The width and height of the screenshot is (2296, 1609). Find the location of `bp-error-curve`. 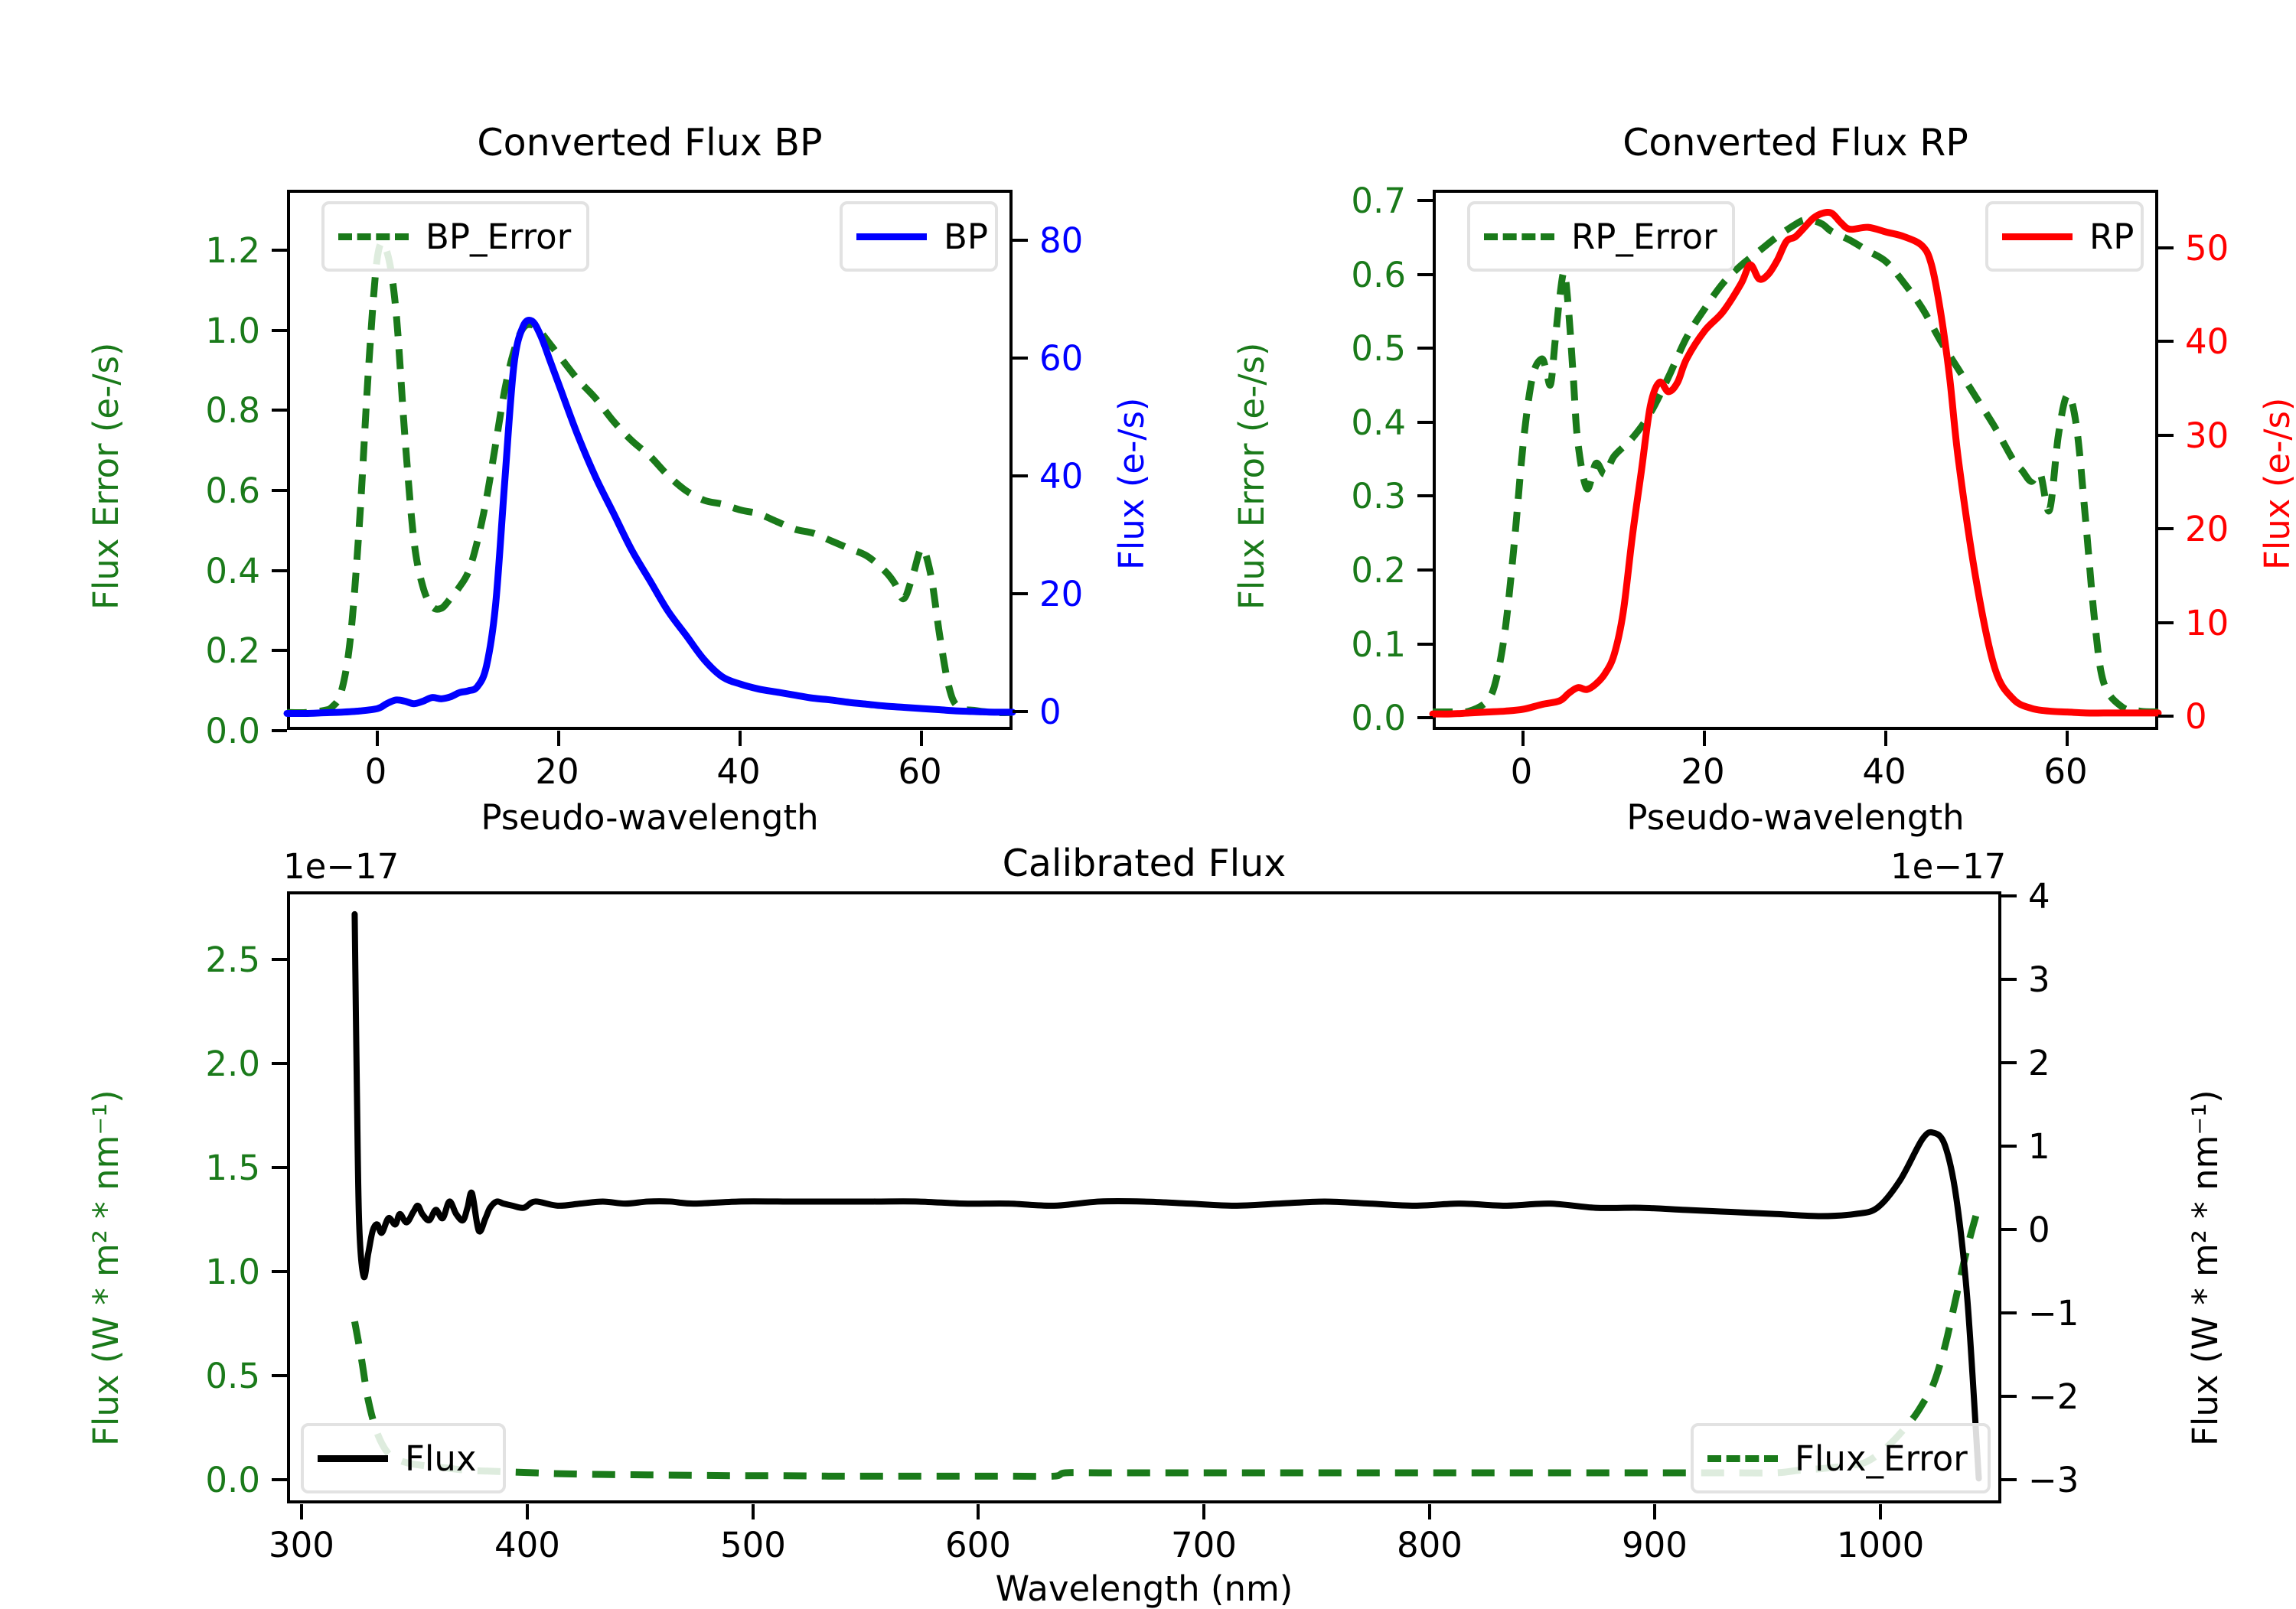

bp-error-curve is located at coordinates (649, 477).